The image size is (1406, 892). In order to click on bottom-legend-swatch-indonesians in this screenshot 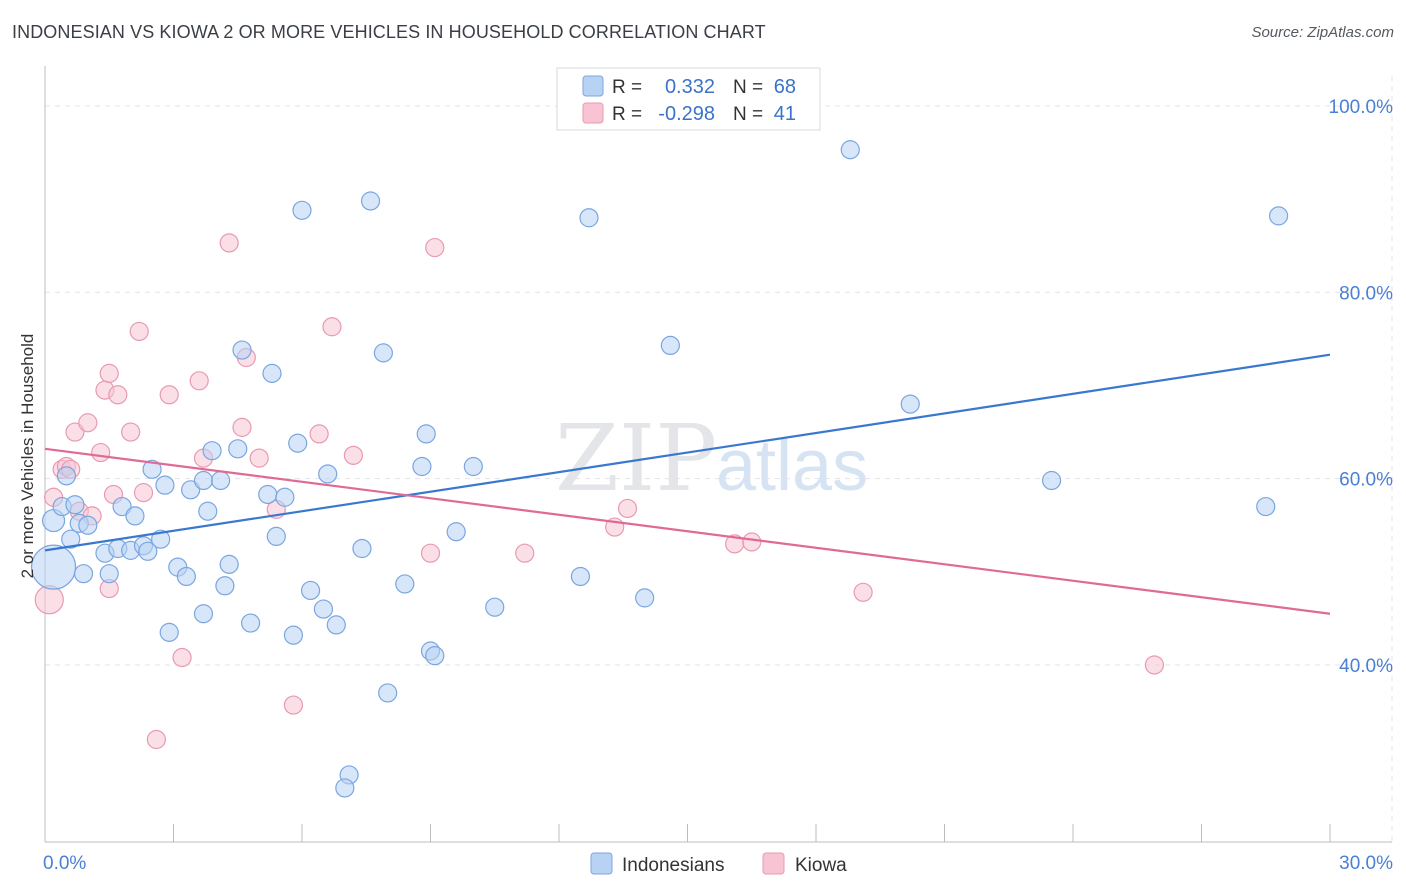, I will do `click(601, 863)`.